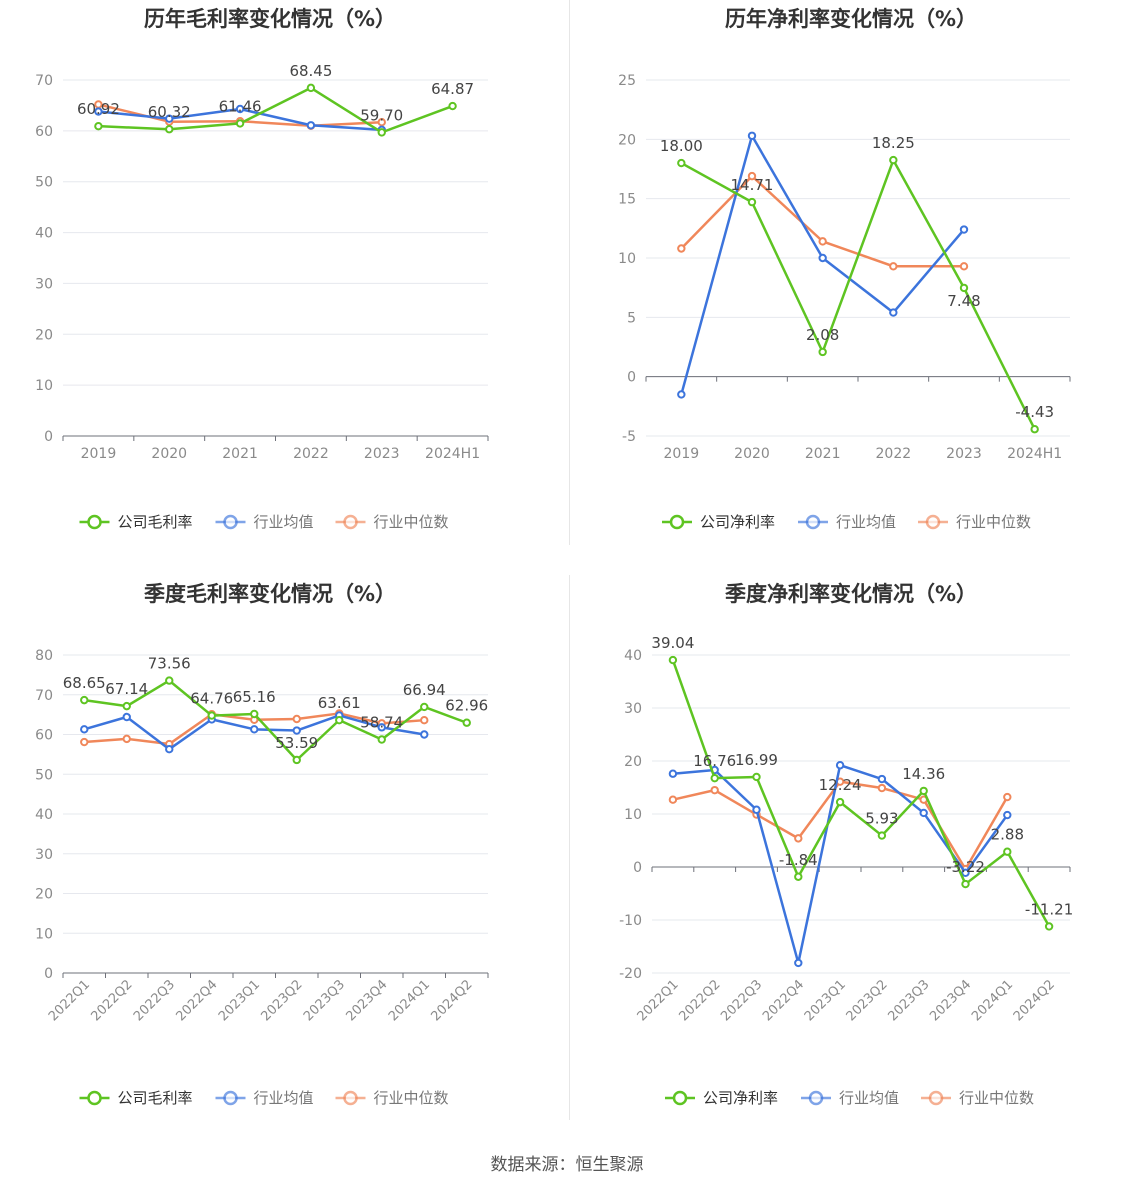 The image size is (1134, 1188). Describe the element at coordinates (44, 335) in the screenshot. I see `y-tick-label: 20` at that location.